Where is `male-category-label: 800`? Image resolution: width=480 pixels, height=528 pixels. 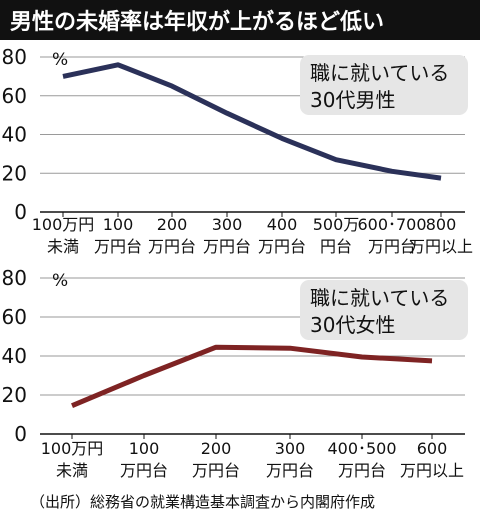 male-category-label: 800 is located at coordinates (441, 224).